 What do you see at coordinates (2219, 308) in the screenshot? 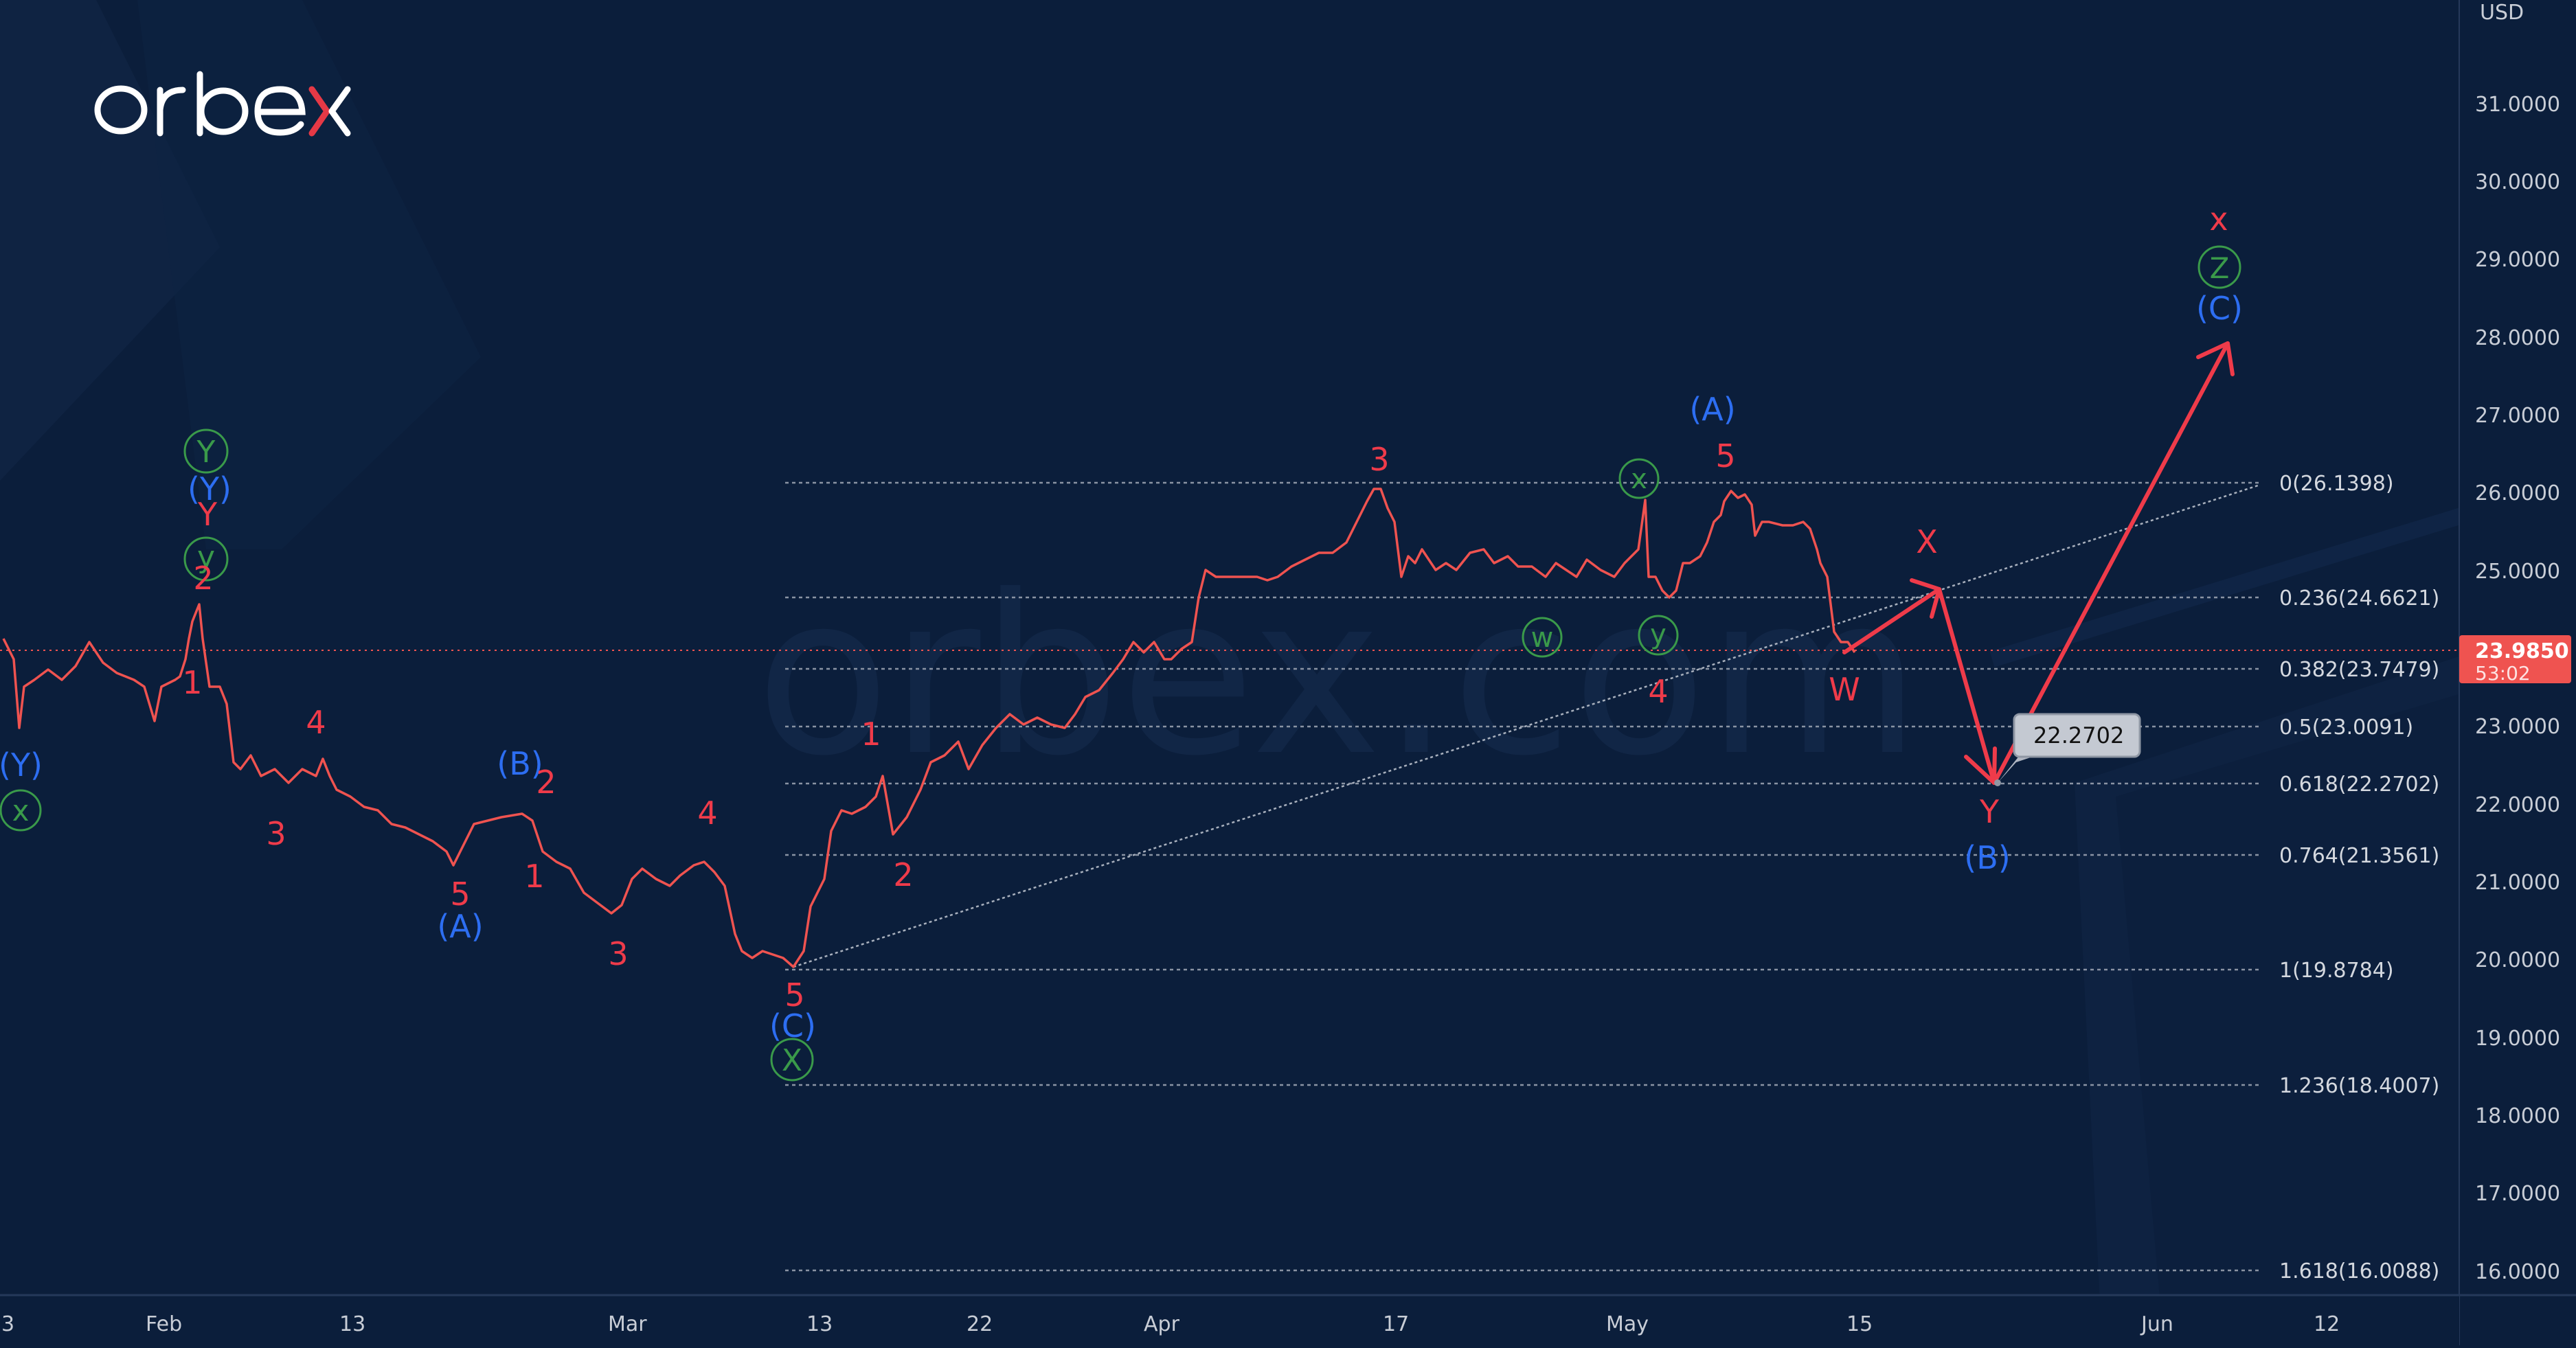
I see `wave-label: (C)` at bounding box center [2219, 308].